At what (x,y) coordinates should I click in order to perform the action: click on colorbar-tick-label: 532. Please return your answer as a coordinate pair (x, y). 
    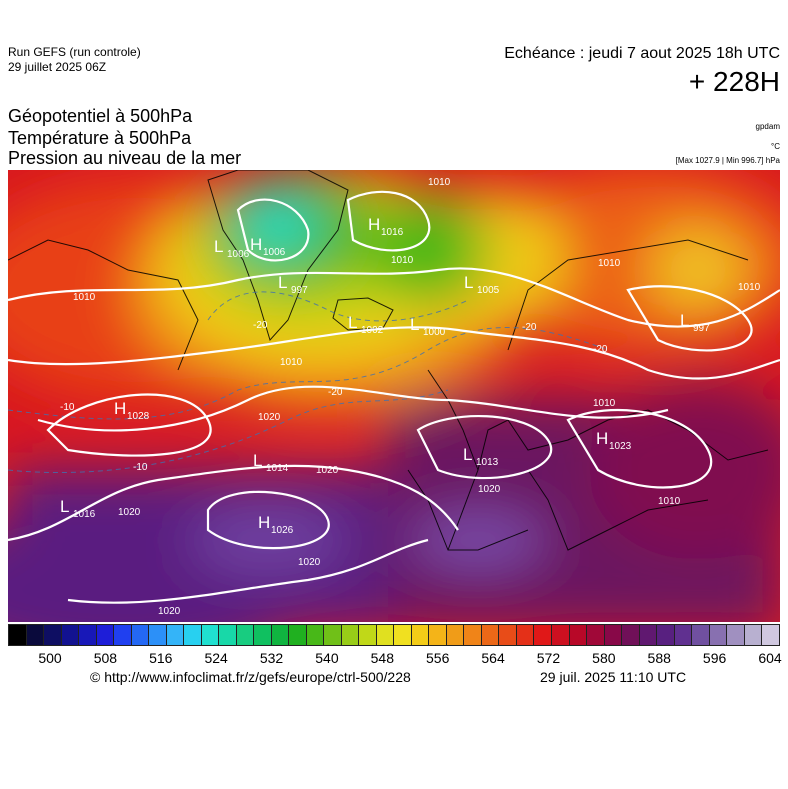
    Looking at the image, I should click on (271, 658).